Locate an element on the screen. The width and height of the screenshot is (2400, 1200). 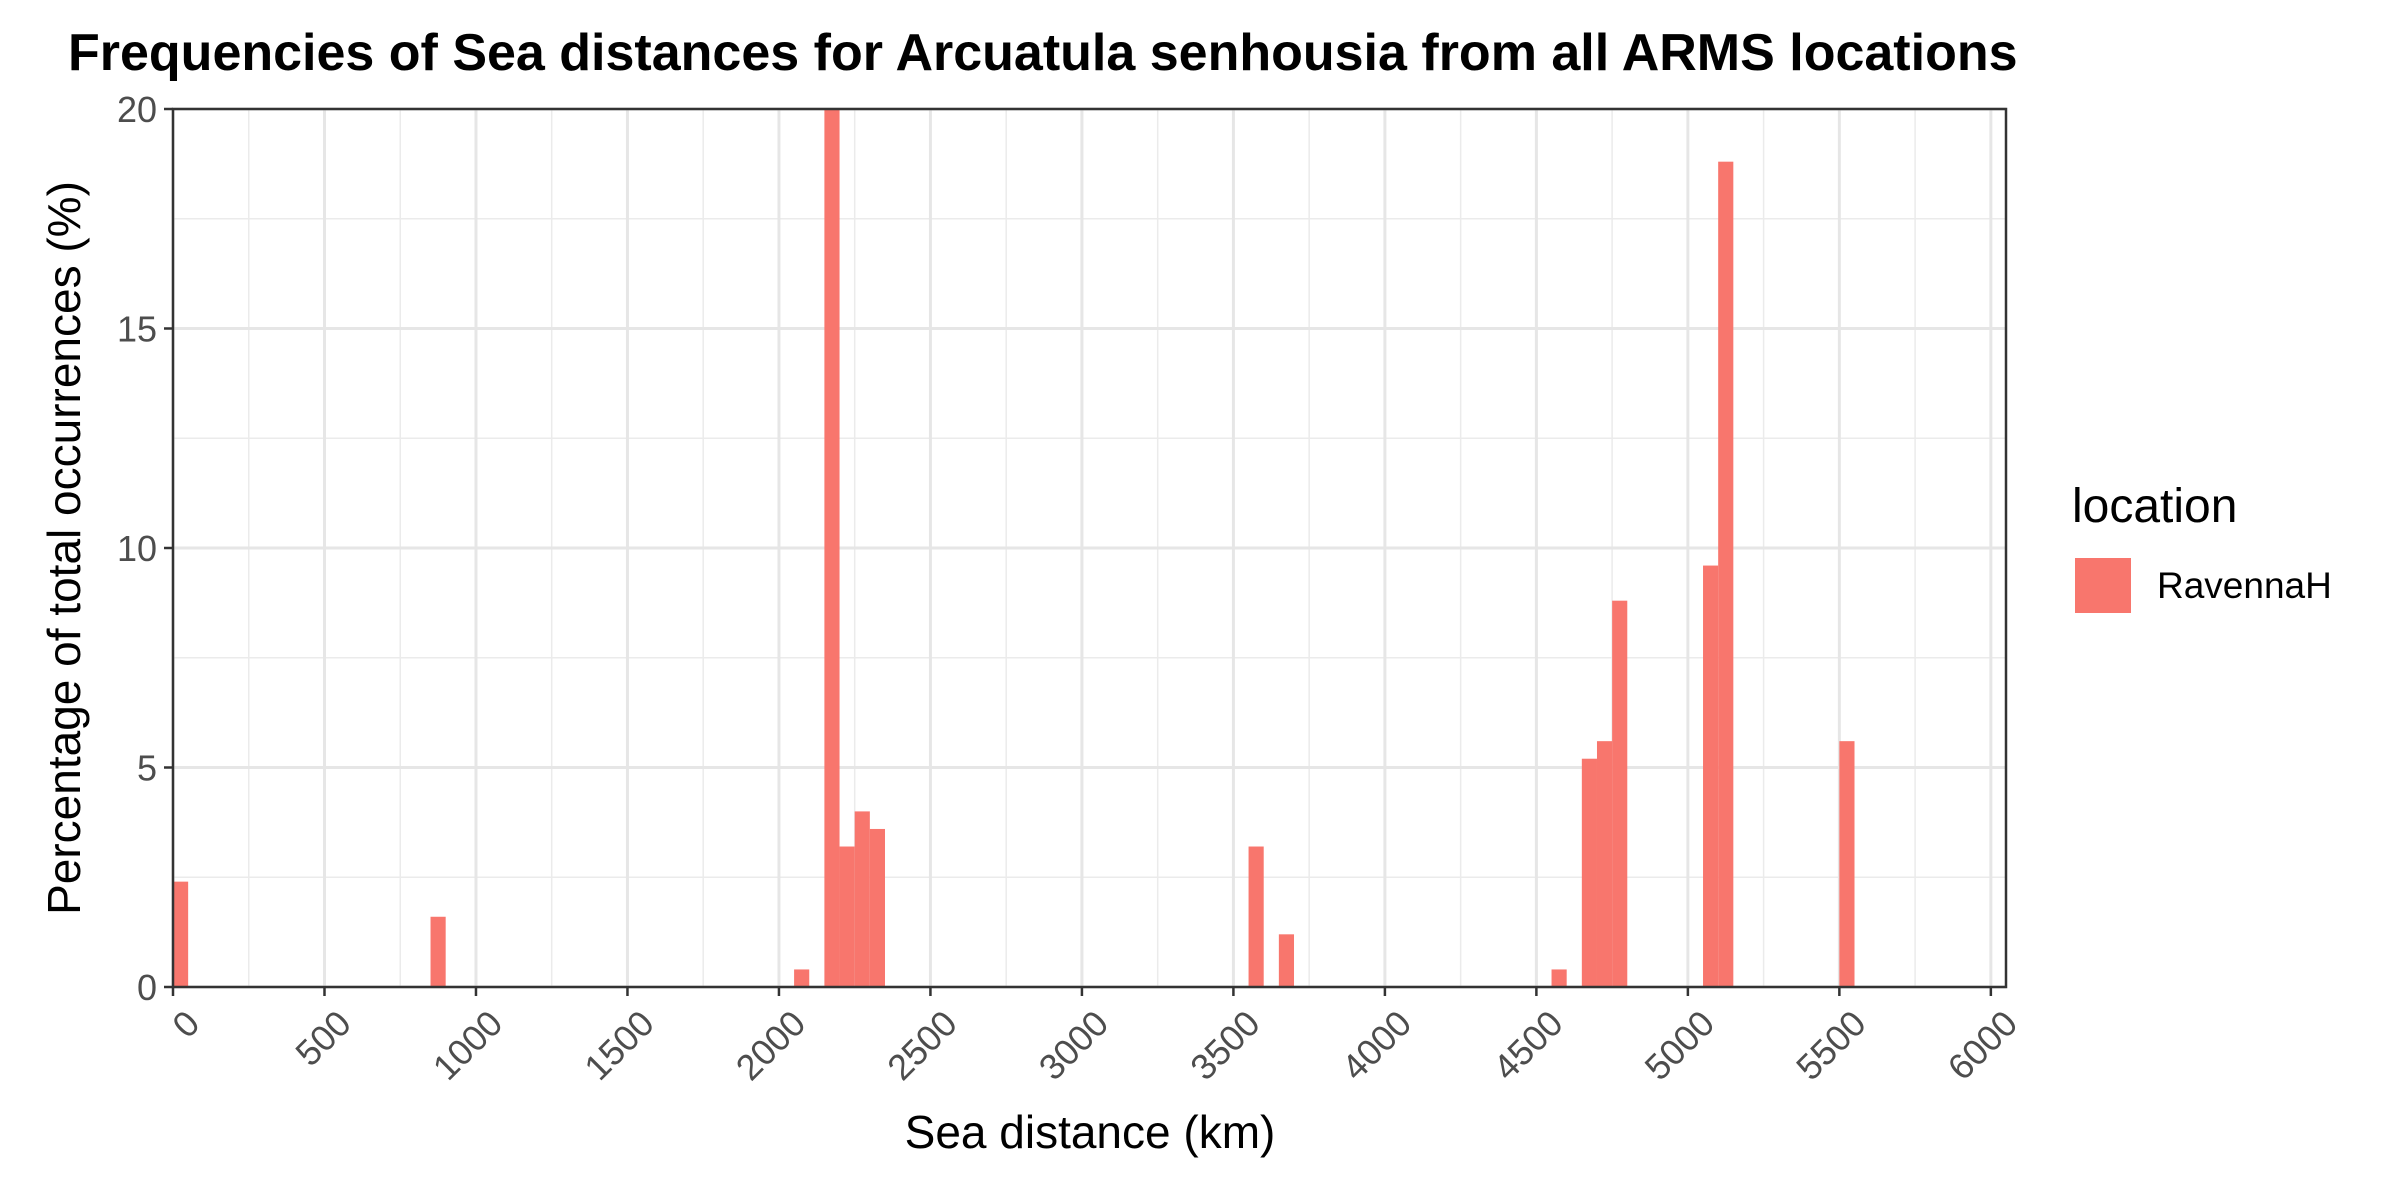
x-tick-label: 500 is located at coordinates (322, 1037).